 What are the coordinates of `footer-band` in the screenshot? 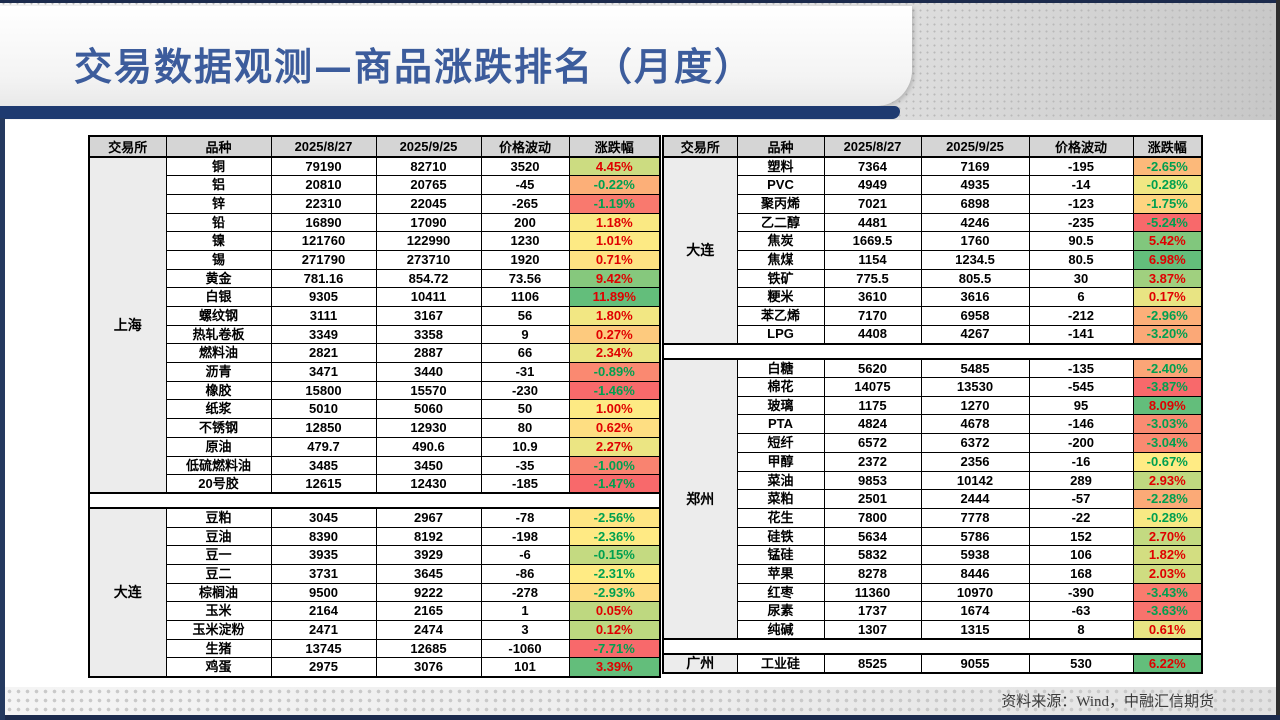 It's located at (640, 701).